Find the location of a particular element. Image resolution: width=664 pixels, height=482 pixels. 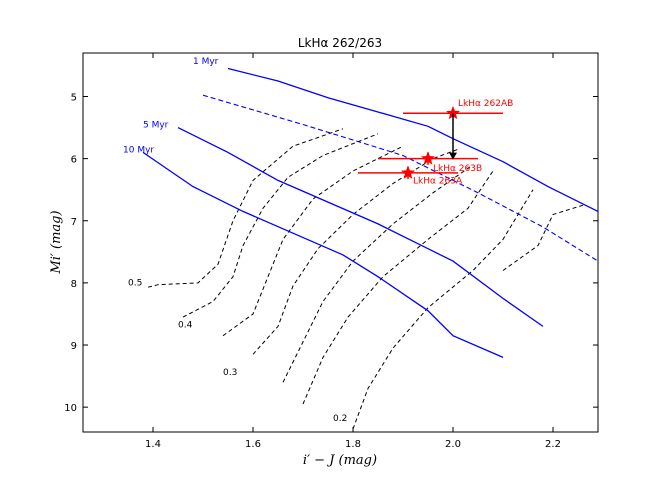

isochrone-label: 5 Myr is located at coordinates (156, 126).